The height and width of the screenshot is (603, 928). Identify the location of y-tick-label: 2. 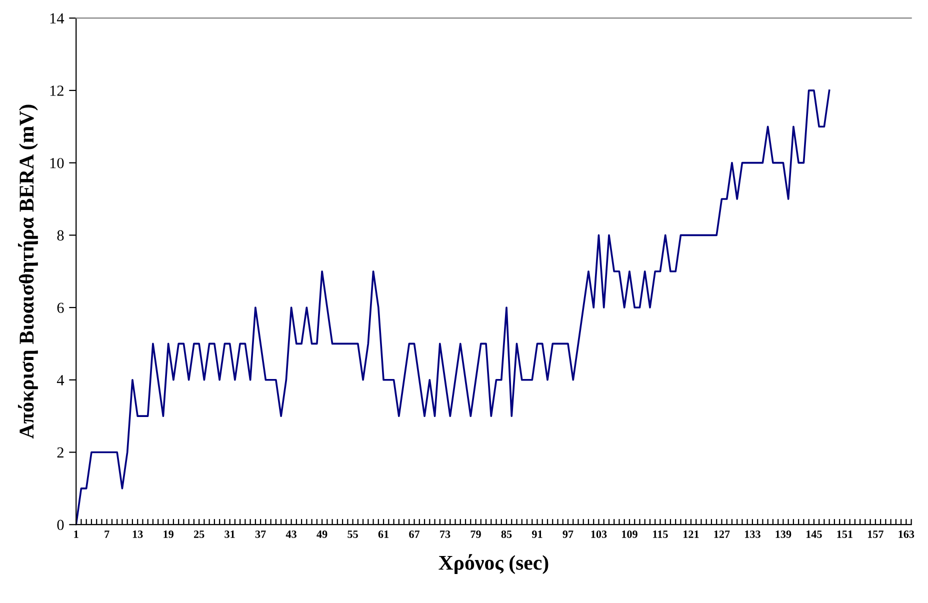
(60, 452).